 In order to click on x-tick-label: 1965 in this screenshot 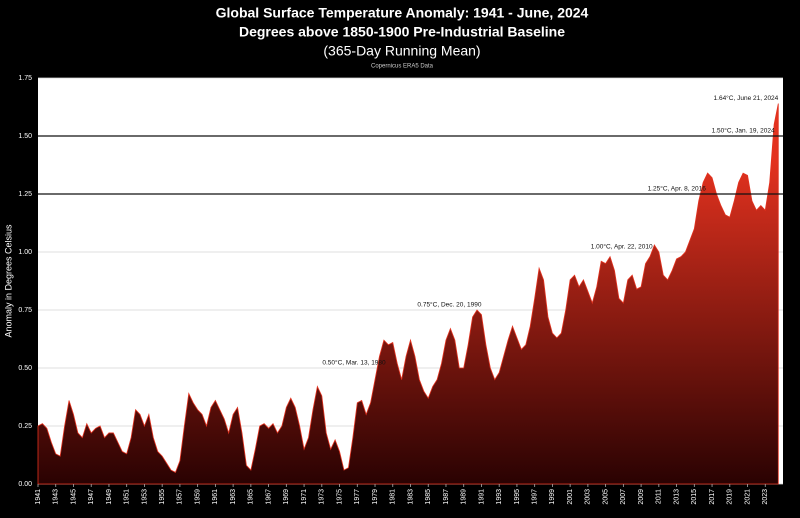, I will do `click(251, 497)`.